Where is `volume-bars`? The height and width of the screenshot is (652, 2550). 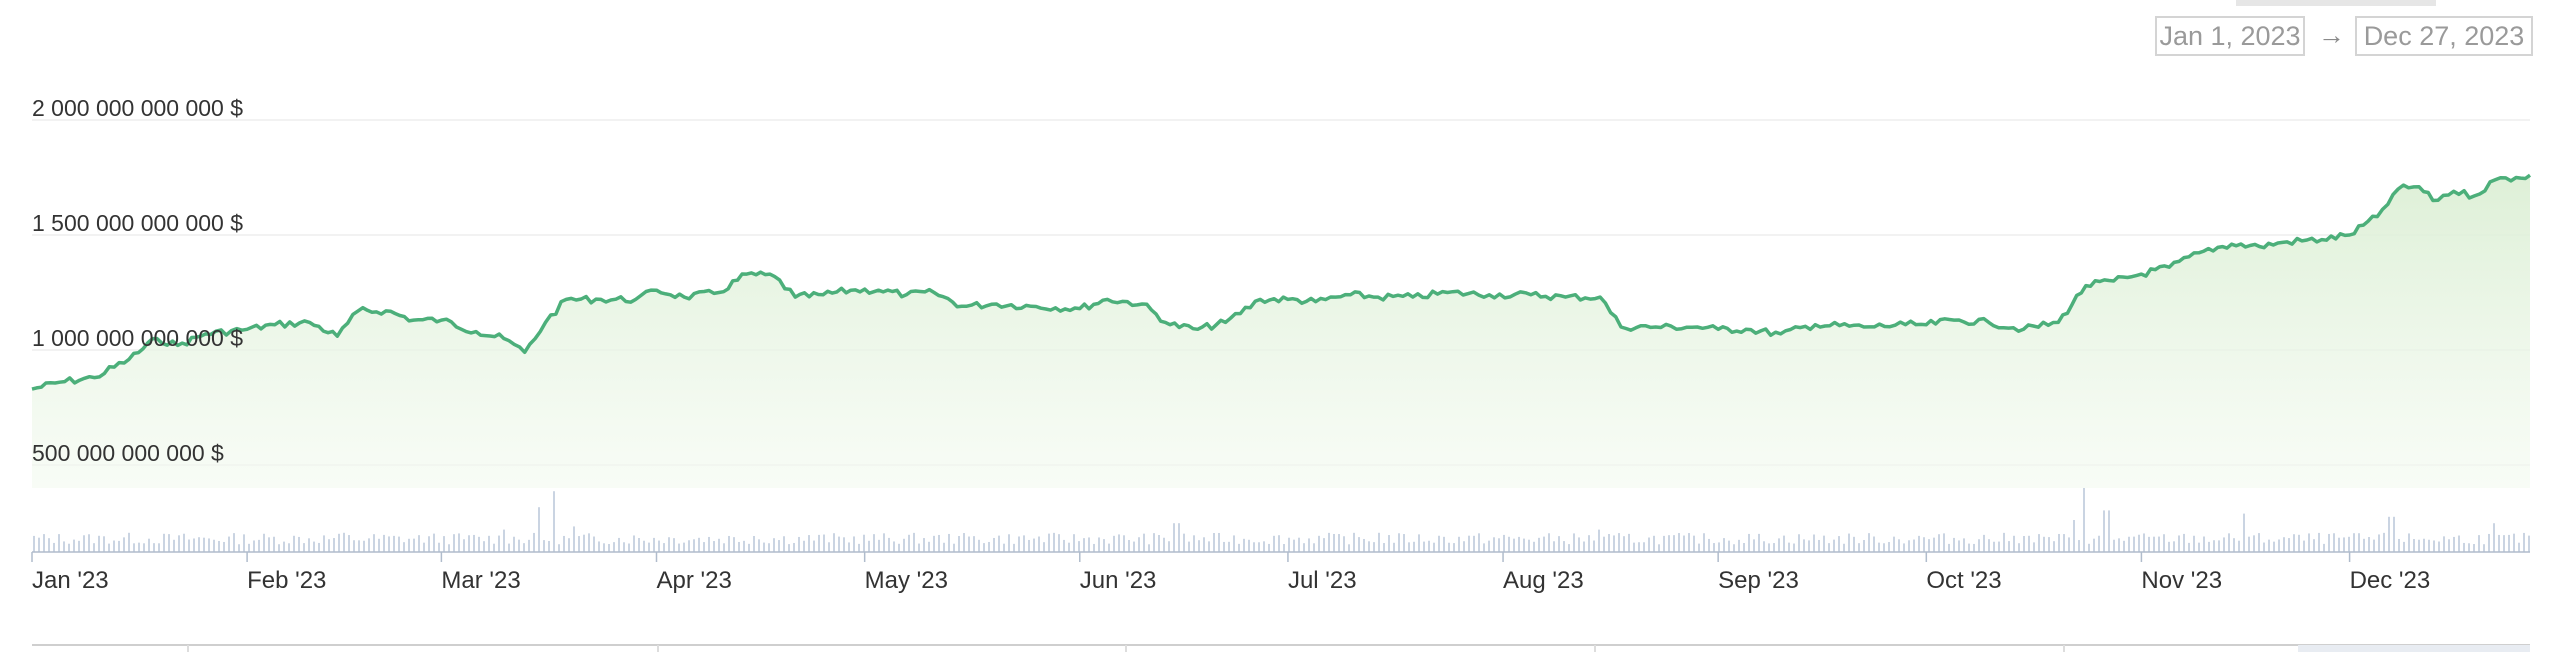
volume-bars is located at coordinates (1281, 520).